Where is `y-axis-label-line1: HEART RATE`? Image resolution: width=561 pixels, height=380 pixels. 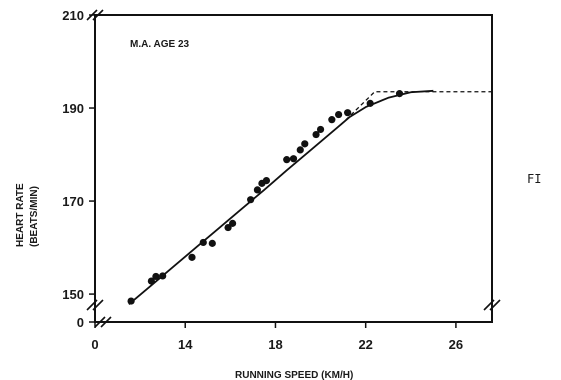 y-axis-label-line1: HEART RATE is located at coordinates (20, 215).